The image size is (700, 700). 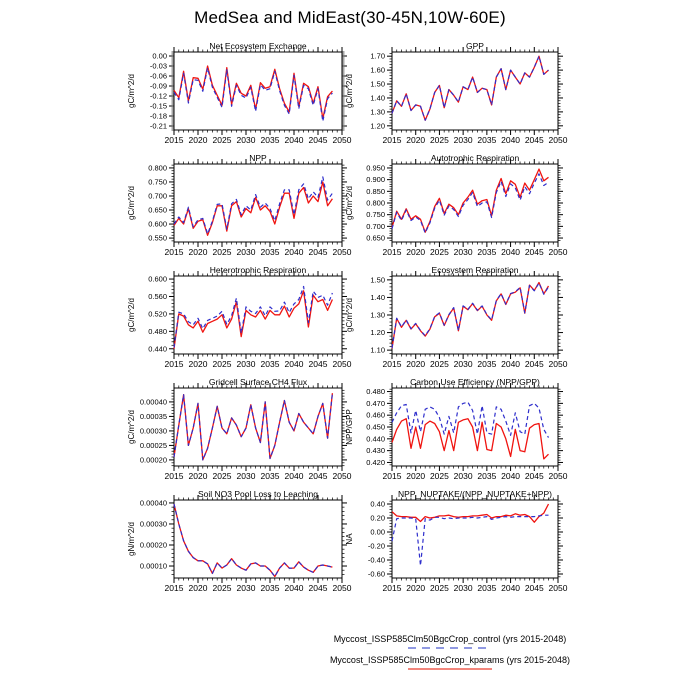 I want to click on y-tick-label: -0.03, so click(x=158, y=66).